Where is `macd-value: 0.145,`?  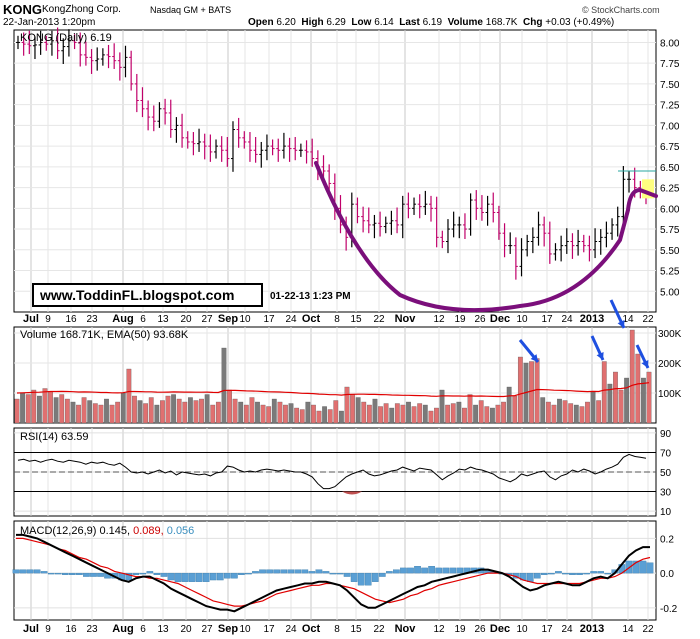
macd-value: 0.145, is located at coordinates (116, 531).